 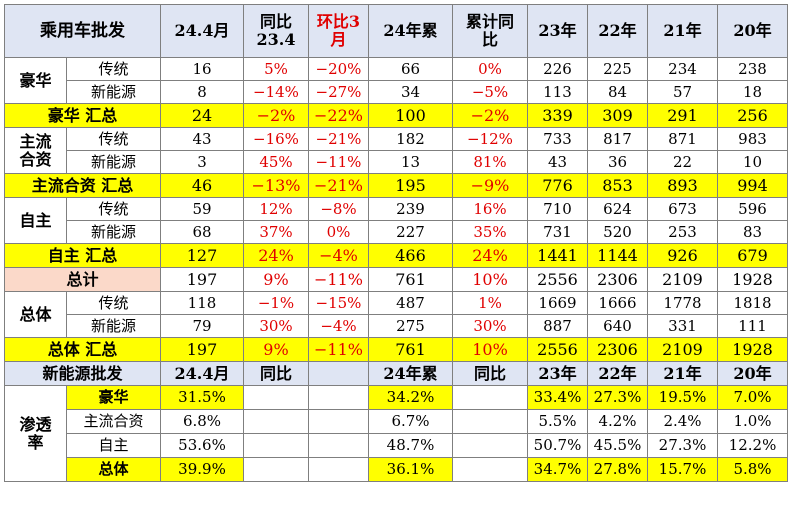 What do you see at coordinates (557, 445) in the screenshot?
I see `pen-2023: 50.7%` at bounding box center [557, 445].